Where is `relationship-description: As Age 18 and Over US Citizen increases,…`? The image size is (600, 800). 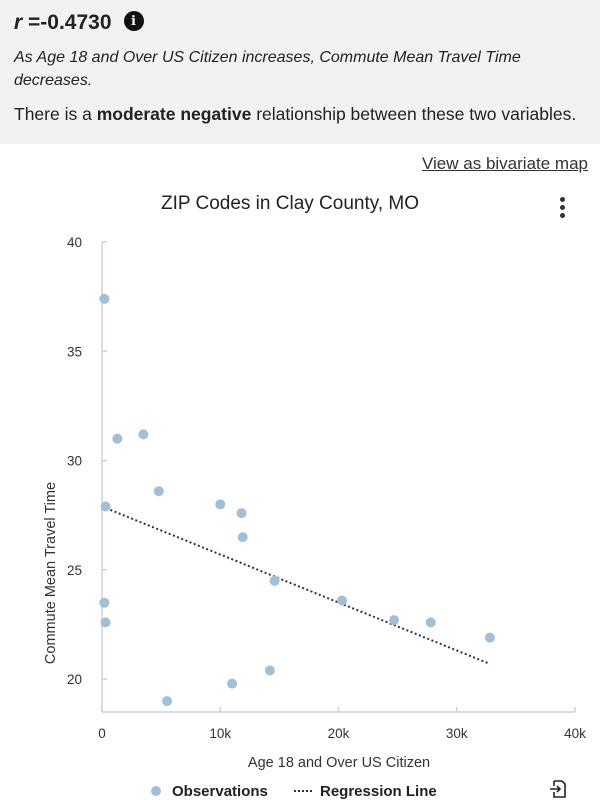
relationship-description: As Age 18 and Over US Citizen increases,… is located at coordinates (267, 69).